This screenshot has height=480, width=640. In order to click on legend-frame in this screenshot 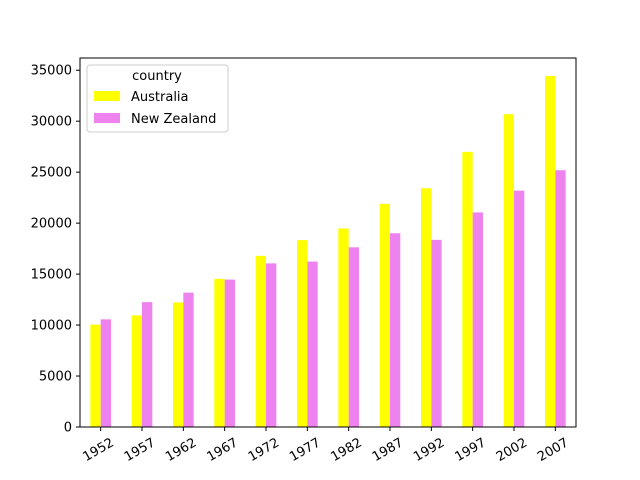, I will do `click(157, 98)`.